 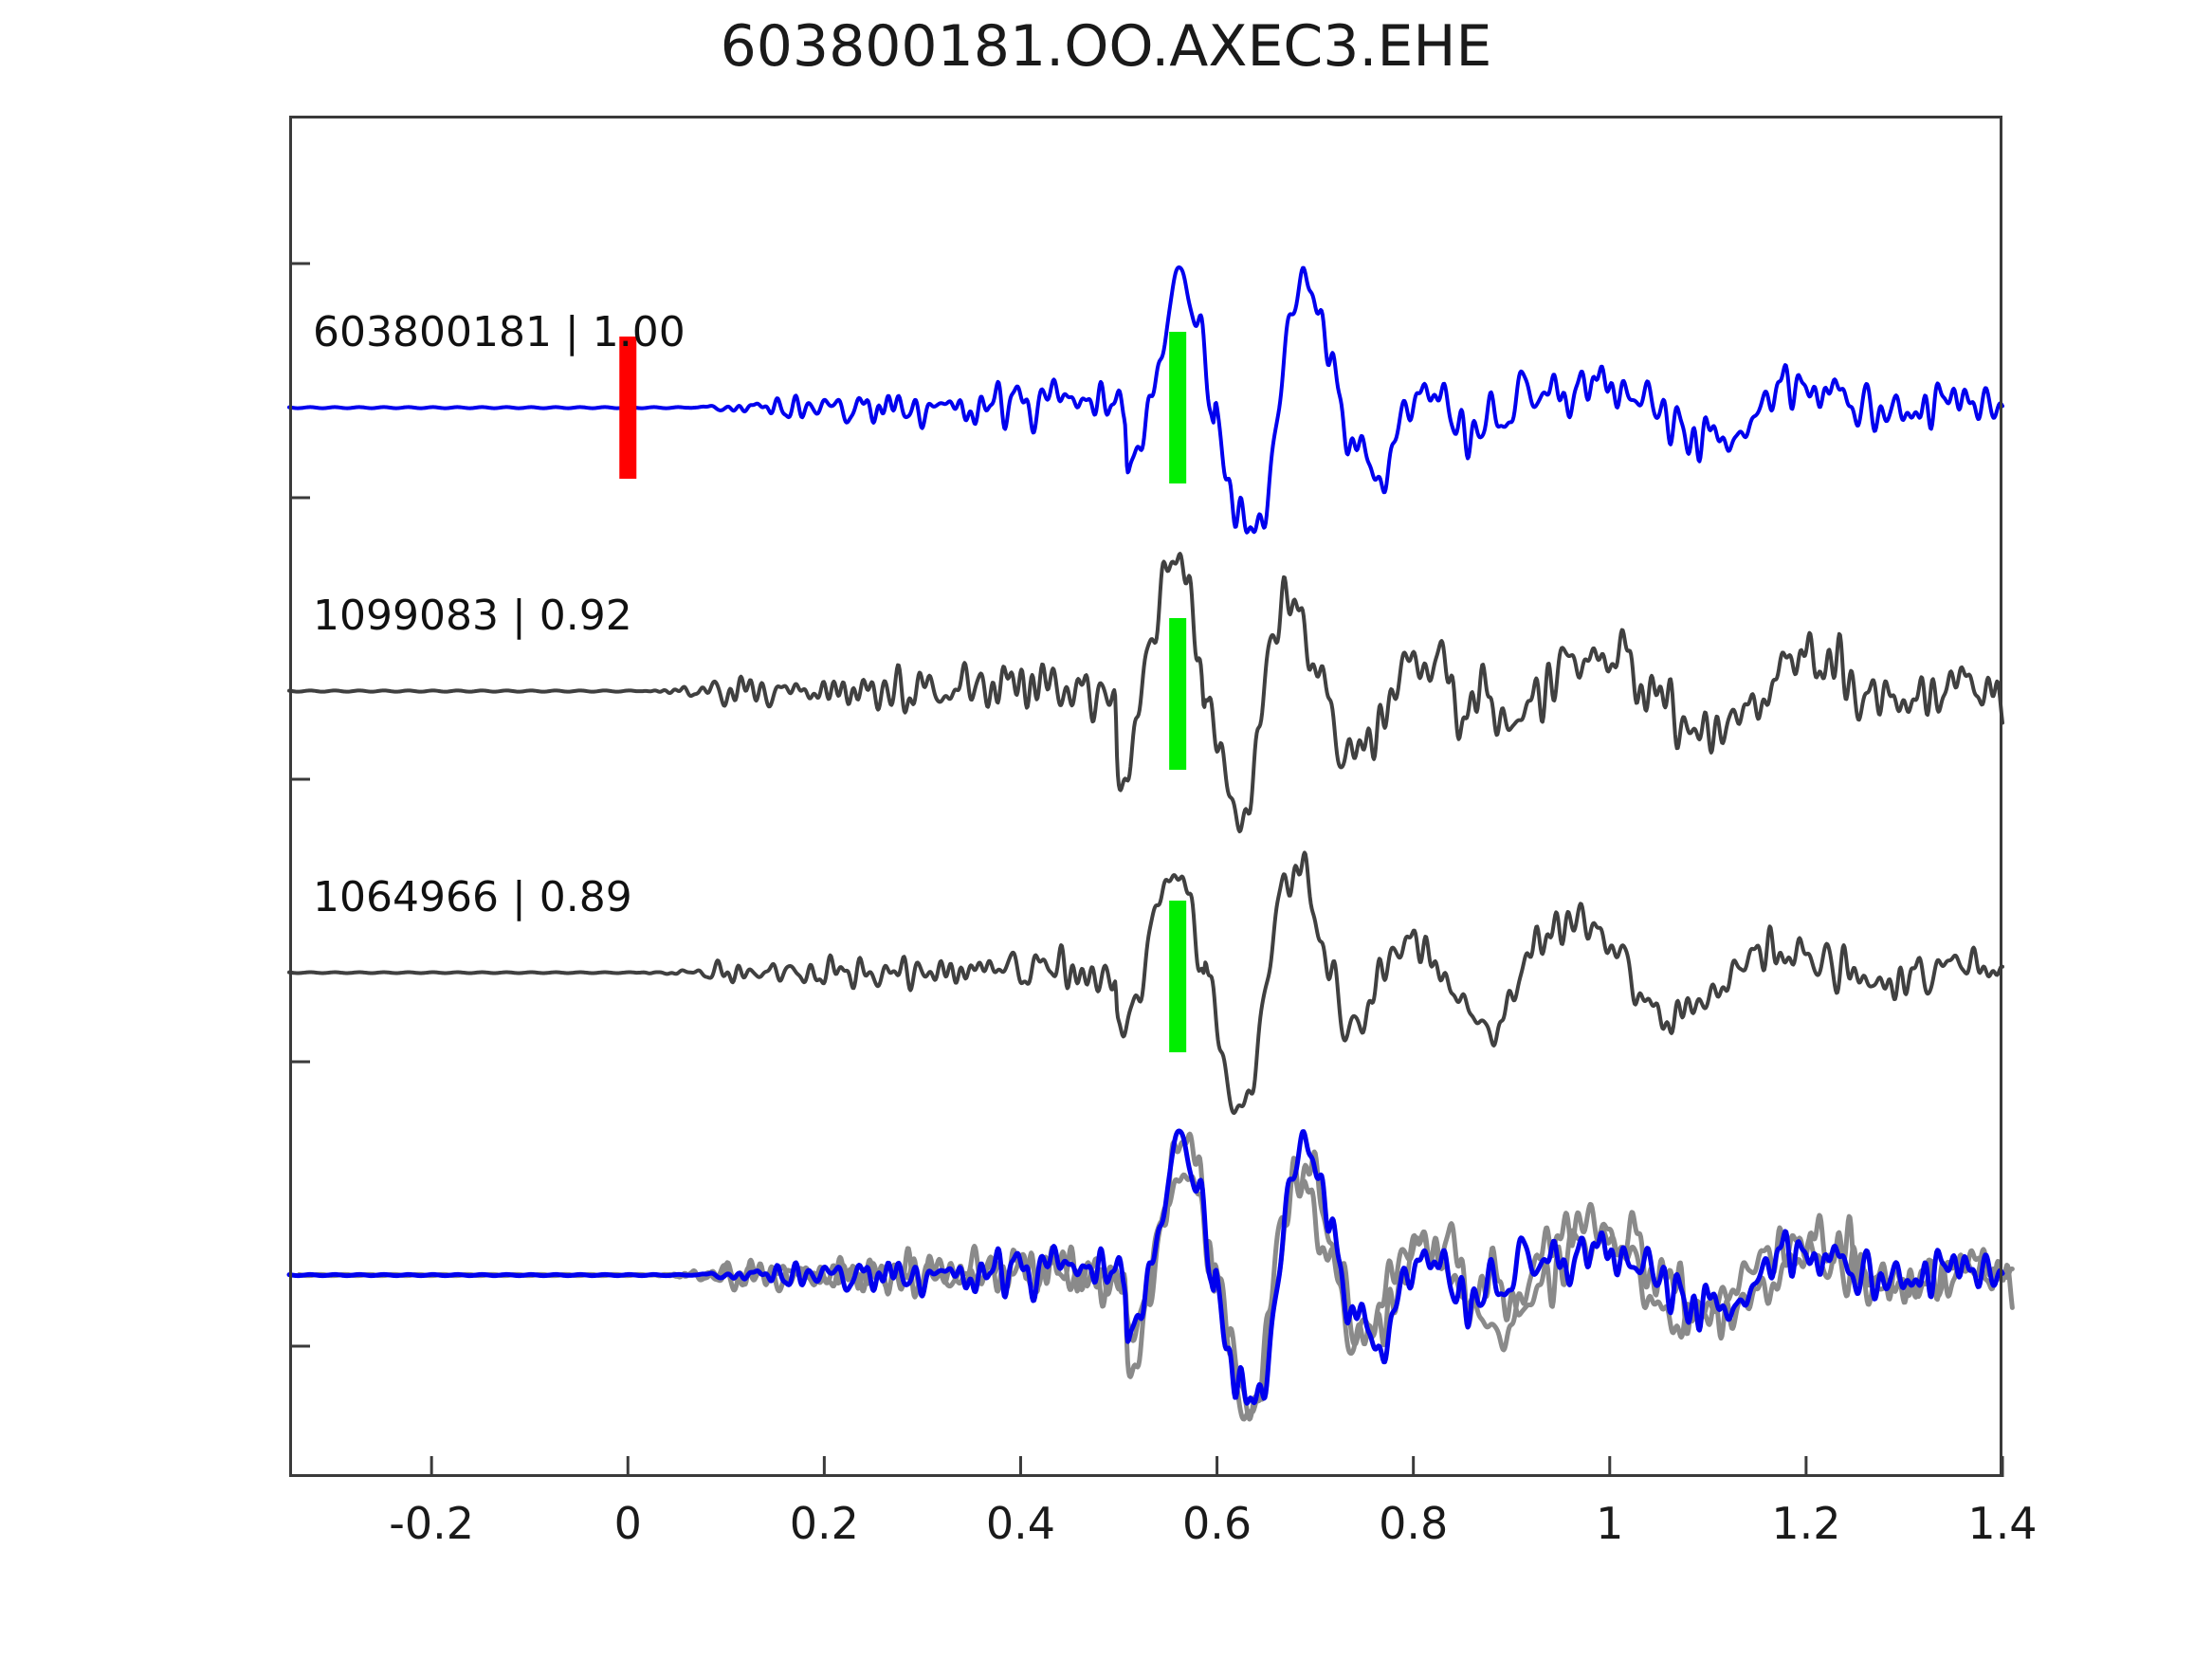 I want to click on trace-label-1064966: 1064966 | 0.89, so click(x=472, y=897).